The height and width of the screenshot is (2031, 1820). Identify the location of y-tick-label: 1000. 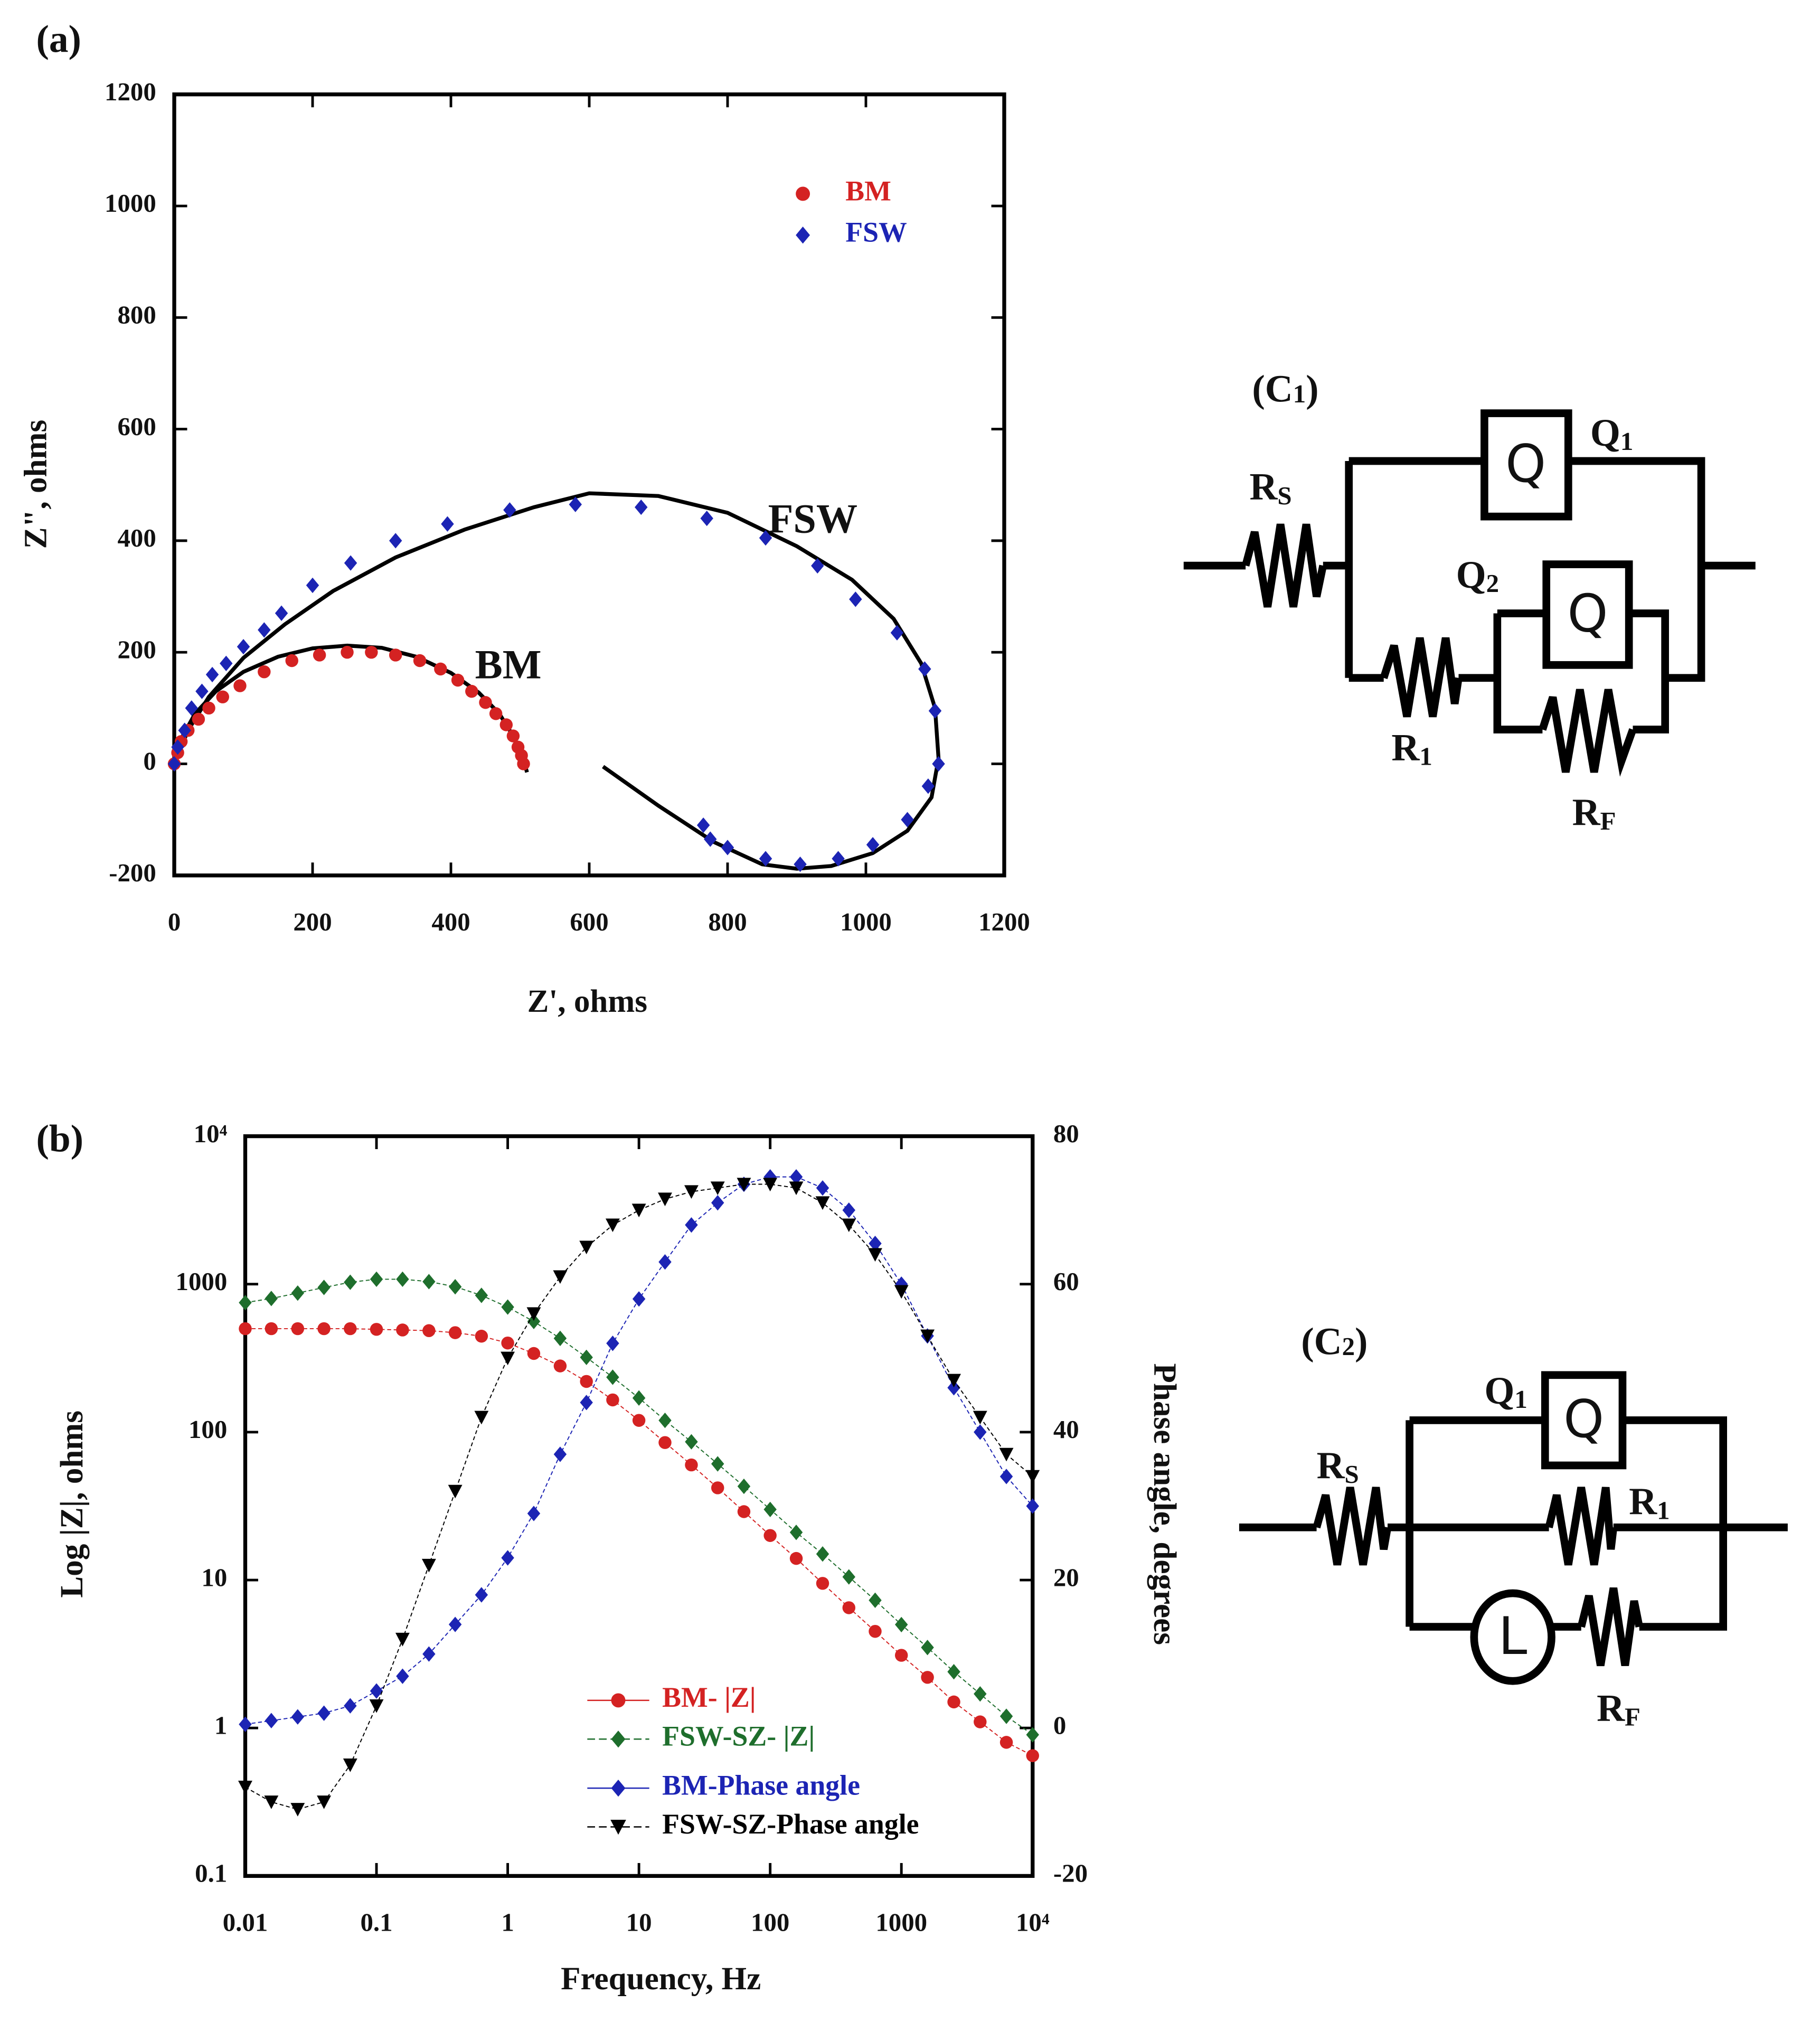
(130, 204).